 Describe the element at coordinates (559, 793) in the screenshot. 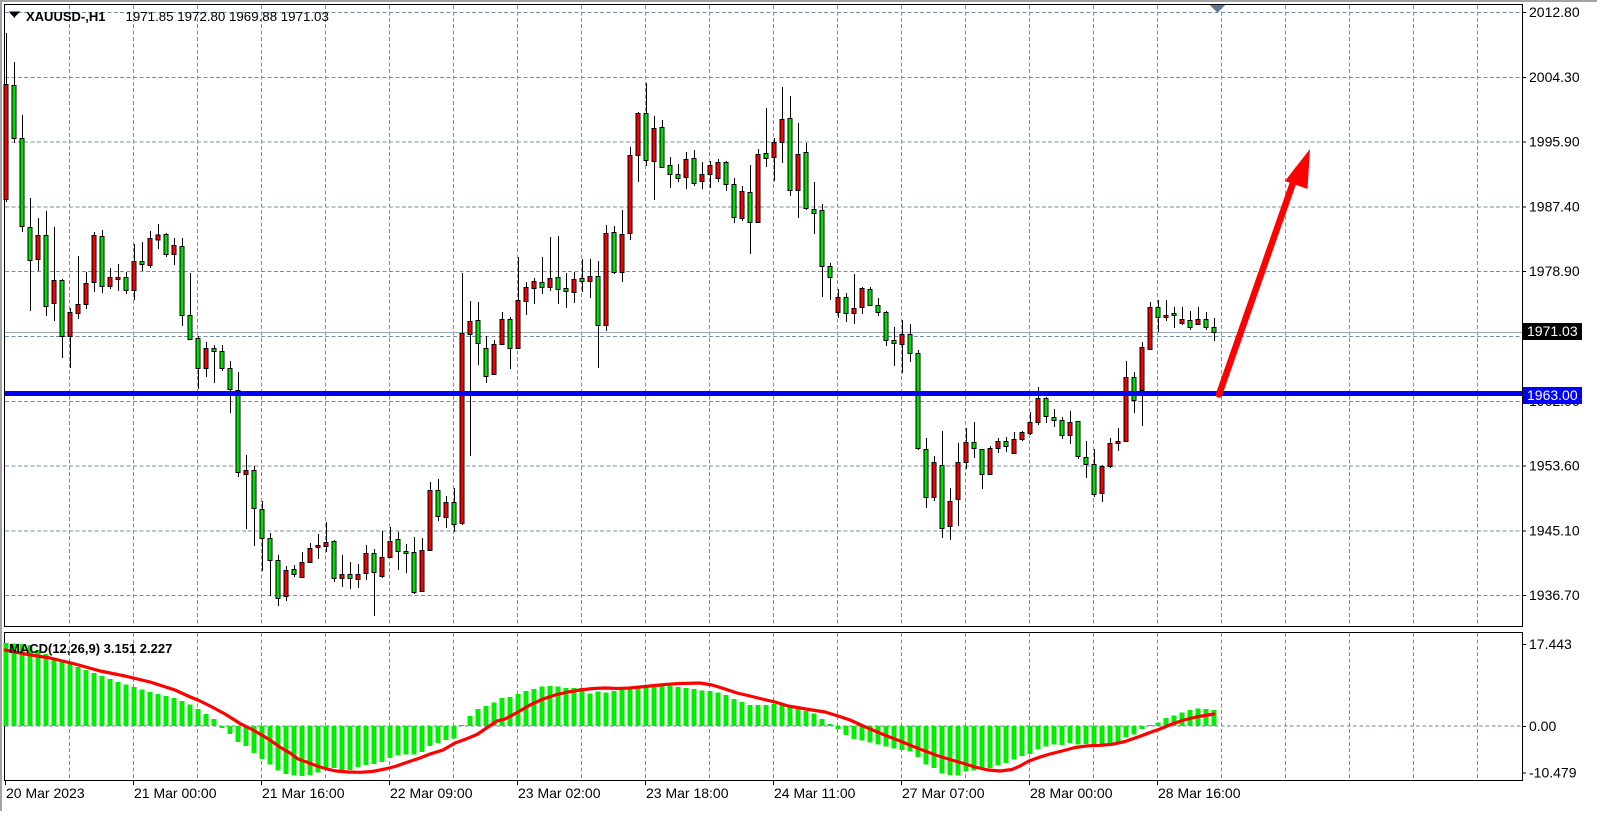

I see `svg-text: 23 Mar 02:00` at that location.